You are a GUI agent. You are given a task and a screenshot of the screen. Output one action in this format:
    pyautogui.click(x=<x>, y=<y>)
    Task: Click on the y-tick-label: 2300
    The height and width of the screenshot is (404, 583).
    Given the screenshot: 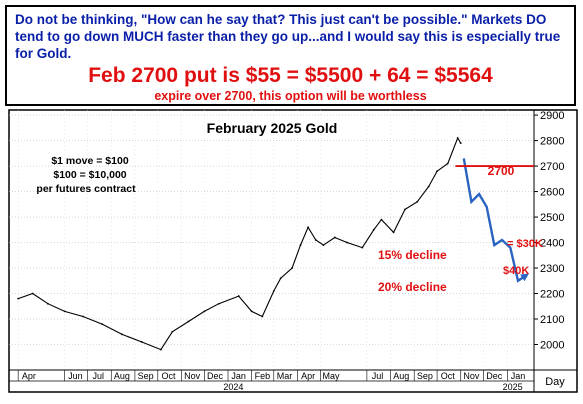 What is the action you would take?
    pyautogui.click(x=552, y=269)
    